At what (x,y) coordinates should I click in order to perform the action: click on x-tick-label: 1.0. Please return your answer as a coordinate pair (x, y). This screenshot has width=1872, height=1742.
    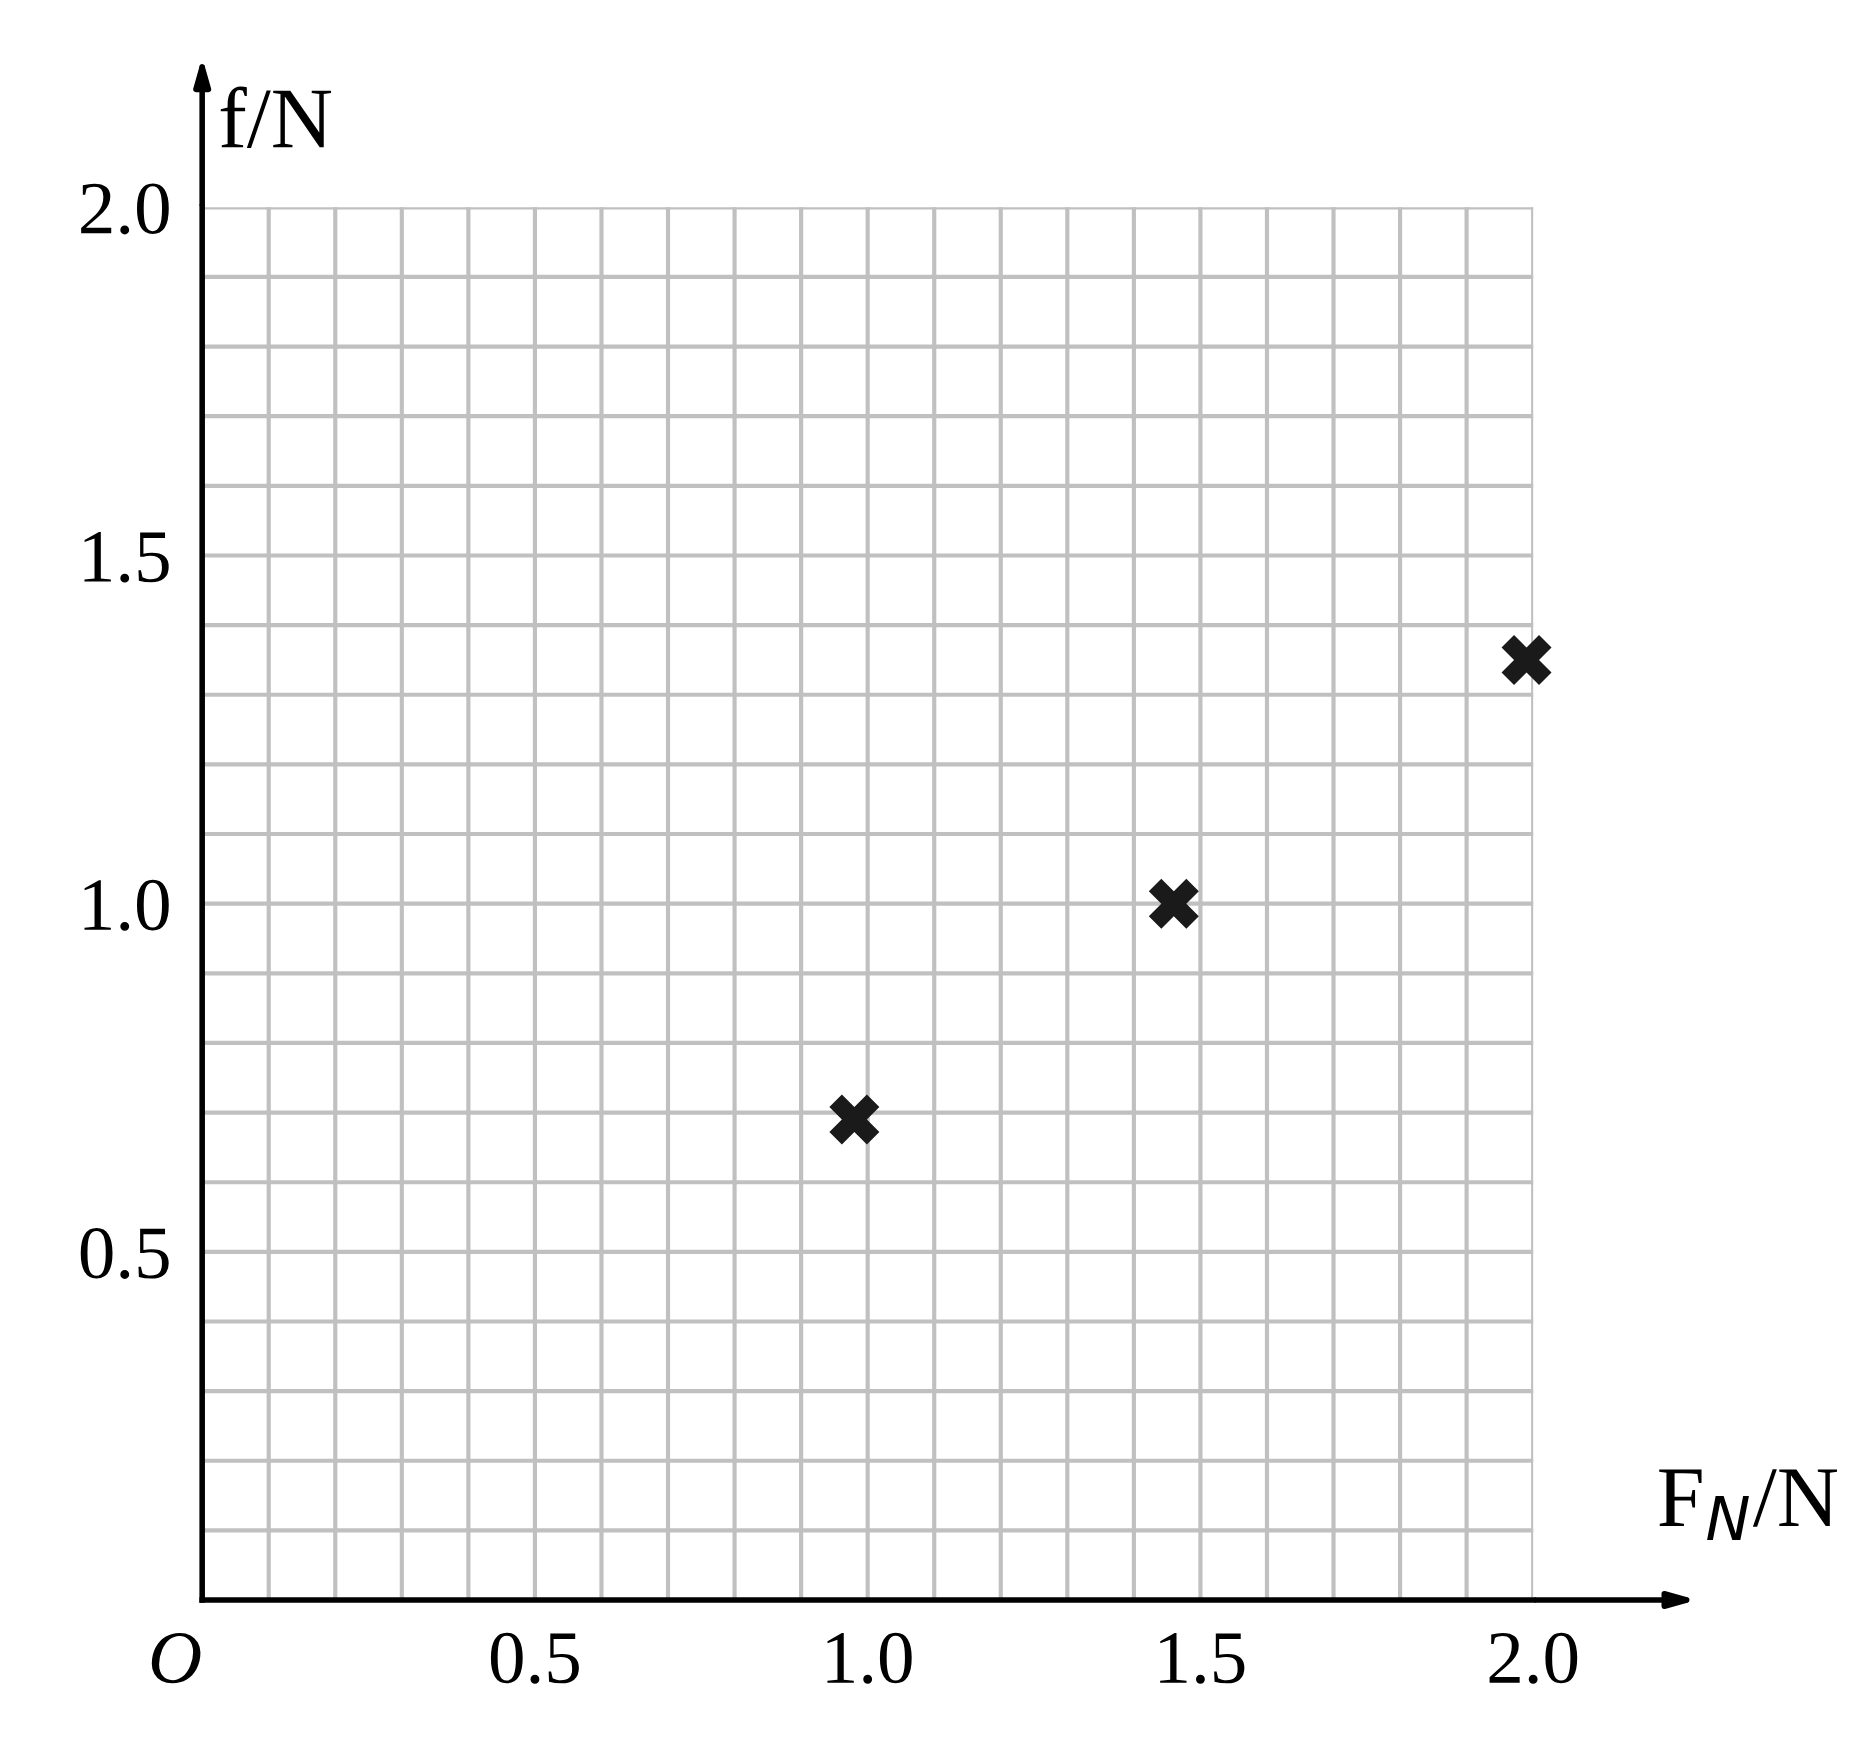
    Looking at the image, I should click on (869, 1658).